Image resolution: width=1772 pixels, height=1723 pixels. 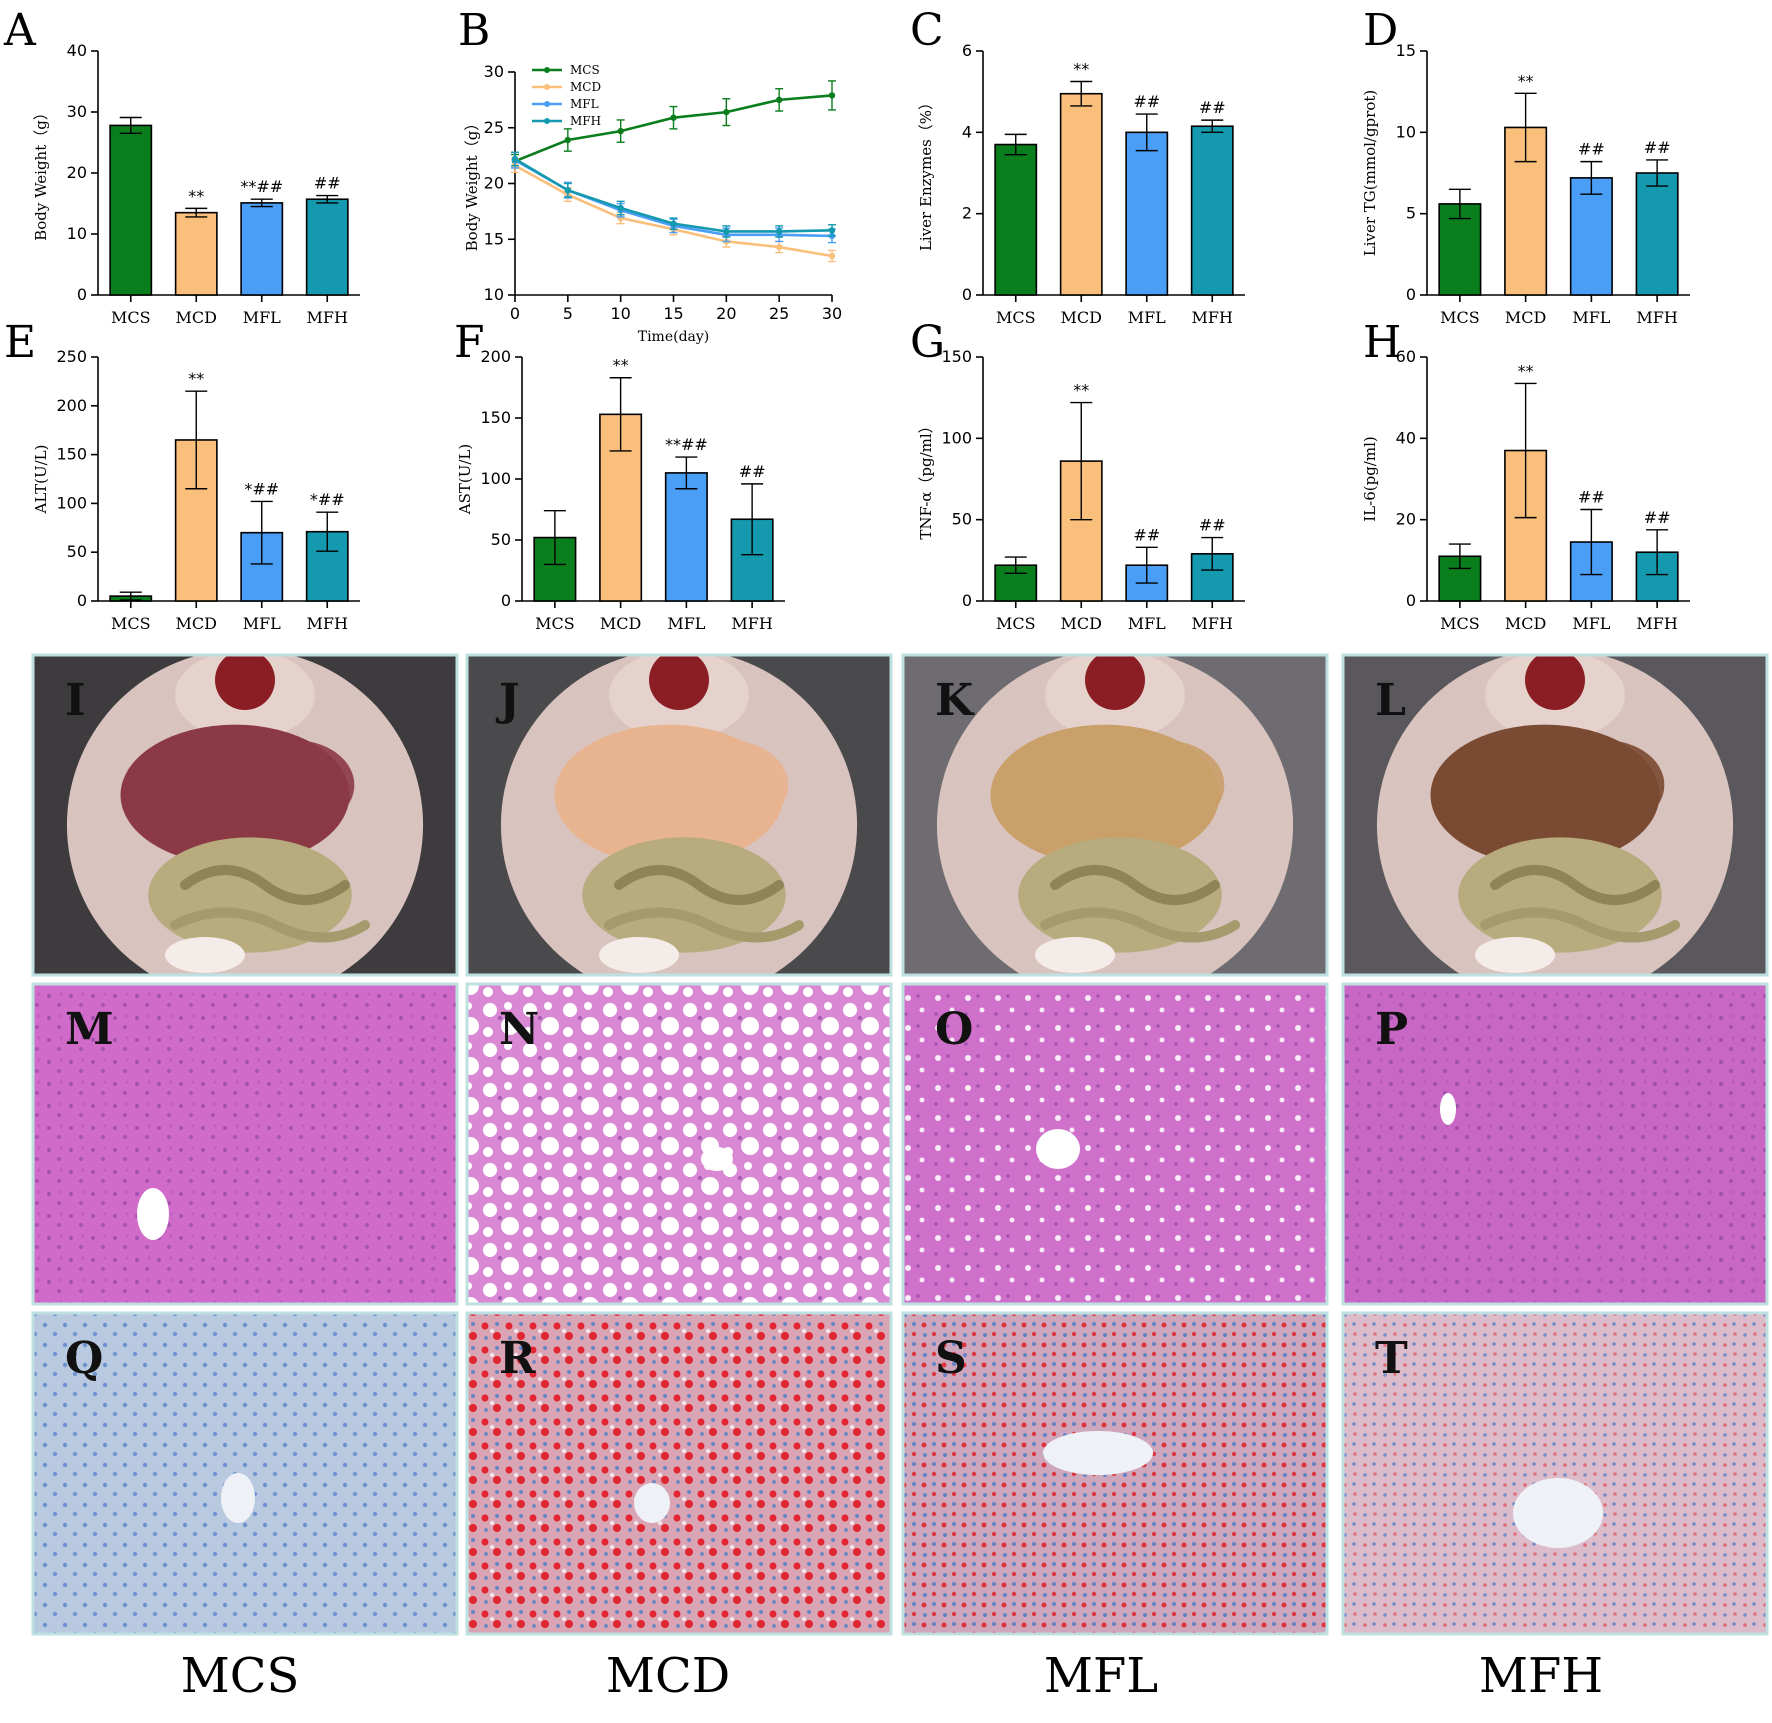 I want to click on photo-panel-letter: R, so click(x=517, y=1358).